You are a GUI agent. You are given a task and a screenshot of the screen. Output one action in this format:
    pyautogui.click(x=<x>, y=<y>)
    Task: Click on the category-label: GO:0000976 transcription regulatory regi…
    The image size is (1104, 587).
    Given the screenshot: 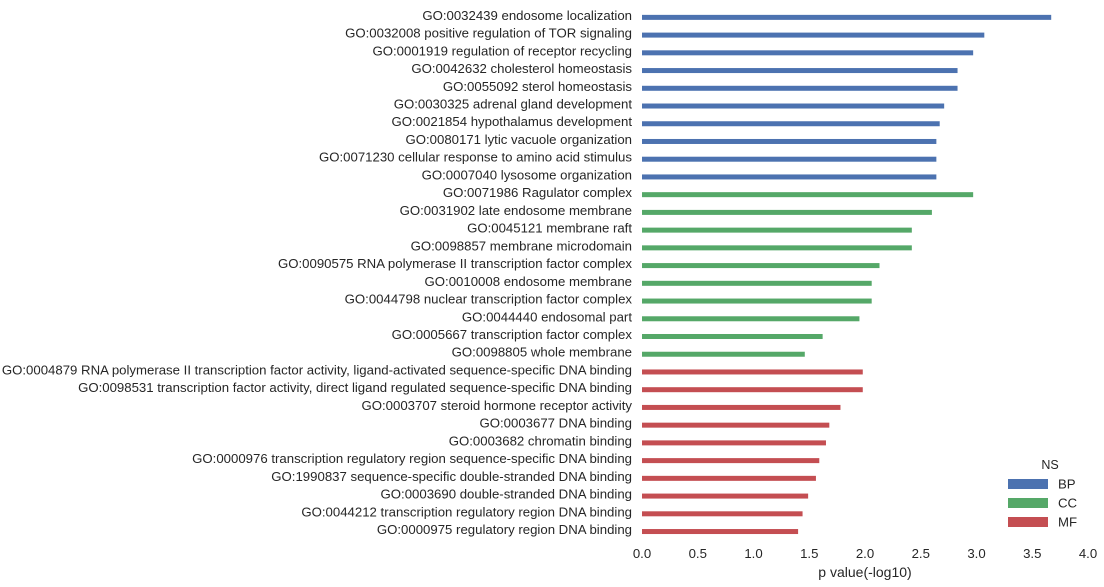 What is the action you would take?
    pyautogui.click(x=412, y=458)
    